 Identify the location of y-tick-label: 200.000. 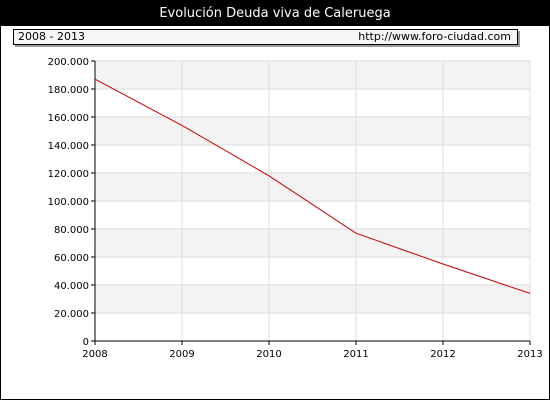
(68, 62).